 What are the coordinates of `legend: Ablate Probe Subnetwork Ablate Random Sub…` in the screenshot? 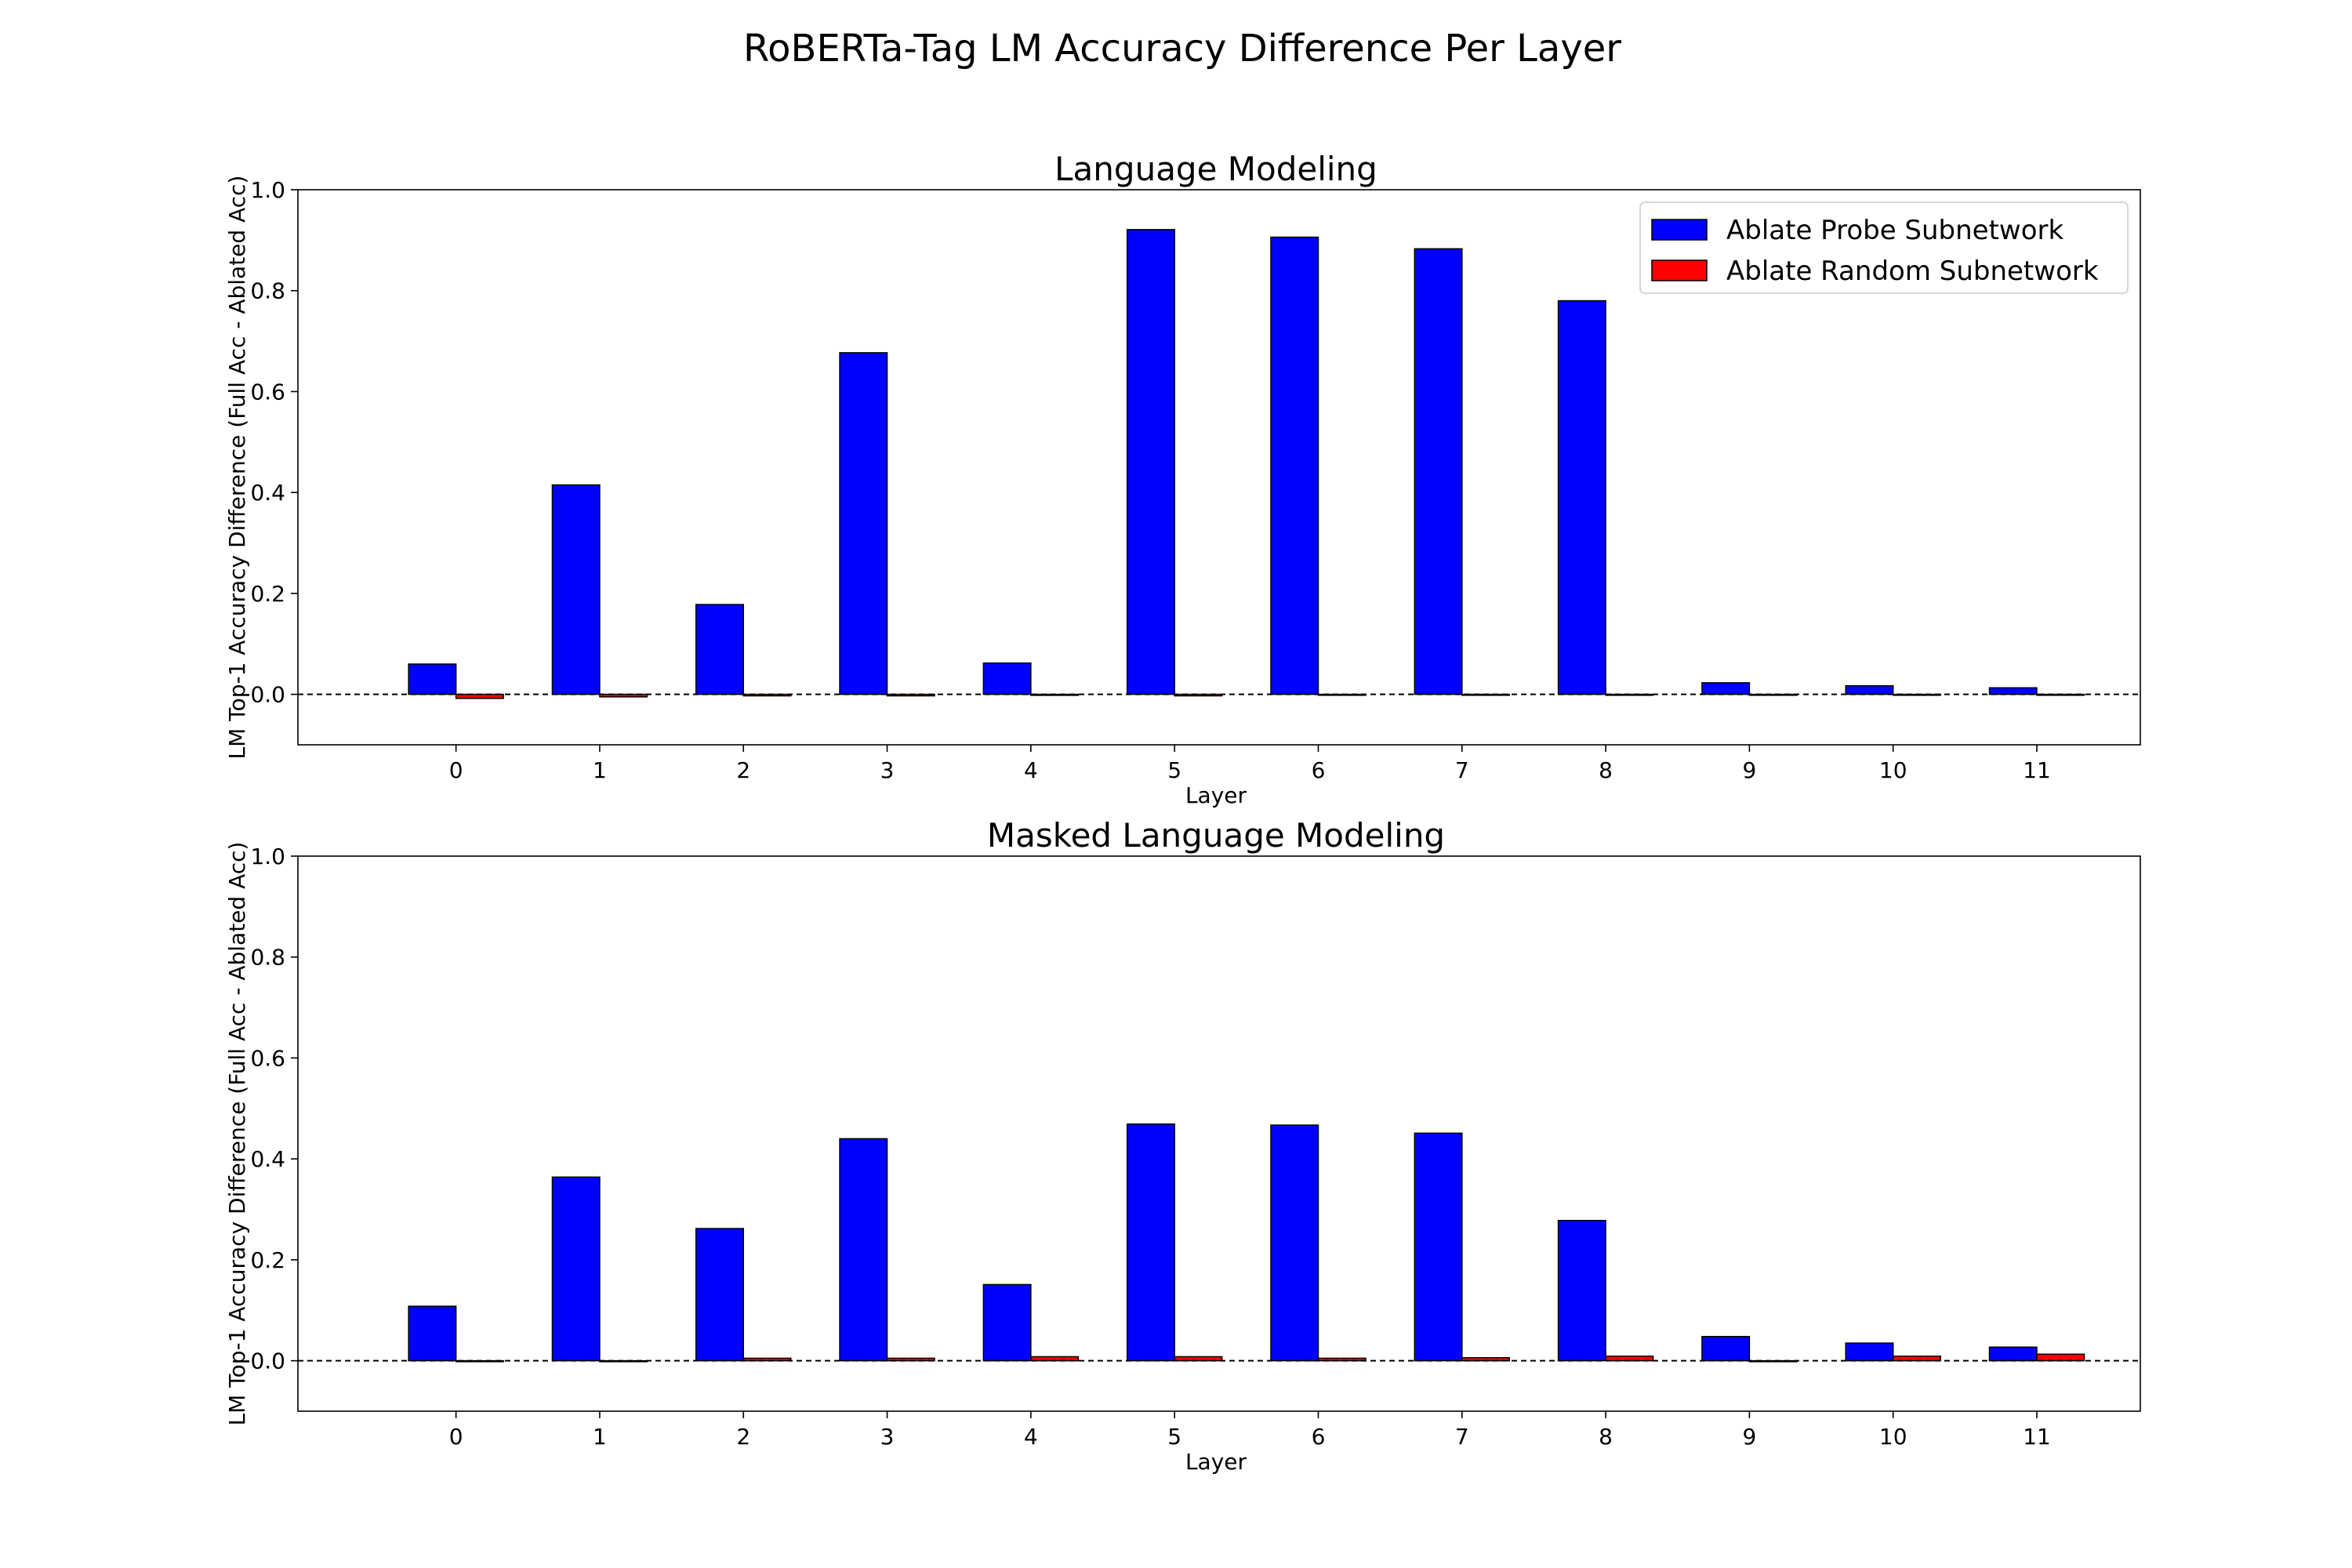 It's located at (1884, 248).